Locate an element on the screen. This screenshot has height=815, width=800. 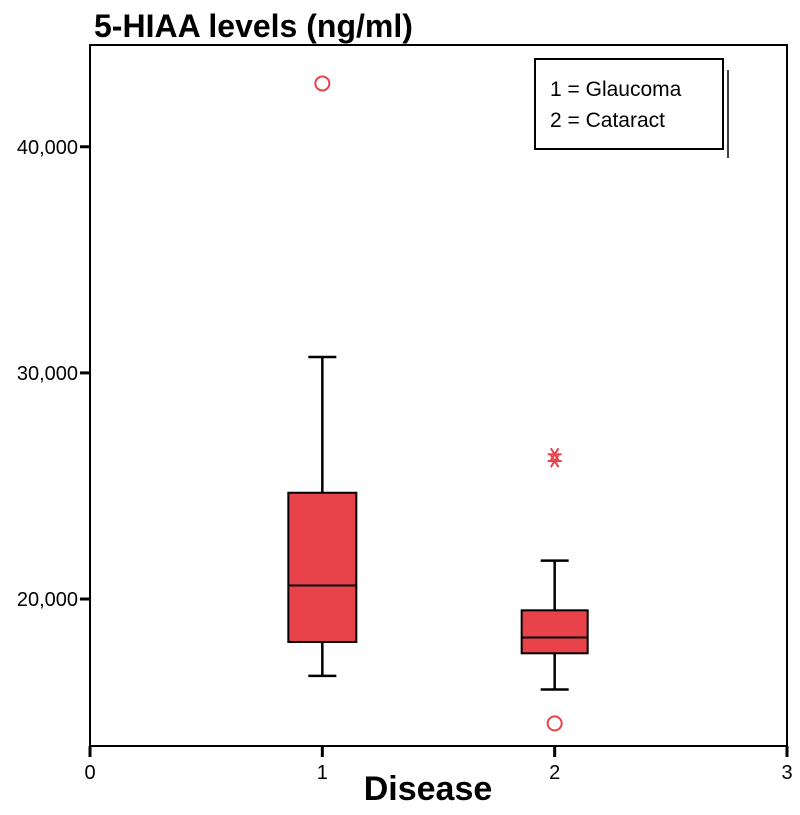
x-axis: 0 1 2 3 is located at coordinates (438, 765).